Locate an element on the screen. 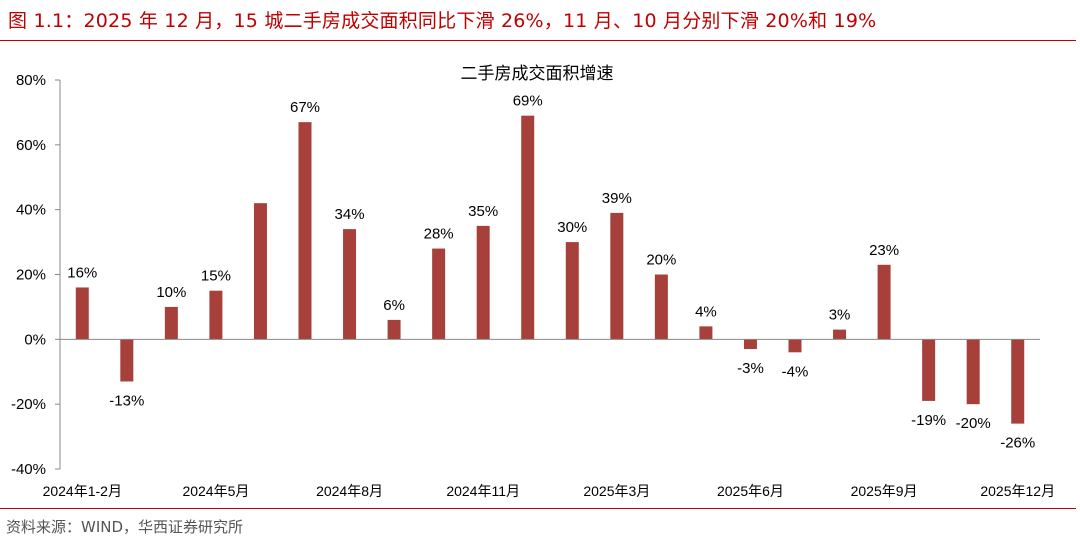  data-label: 4% is located at coordinates (706, 311).